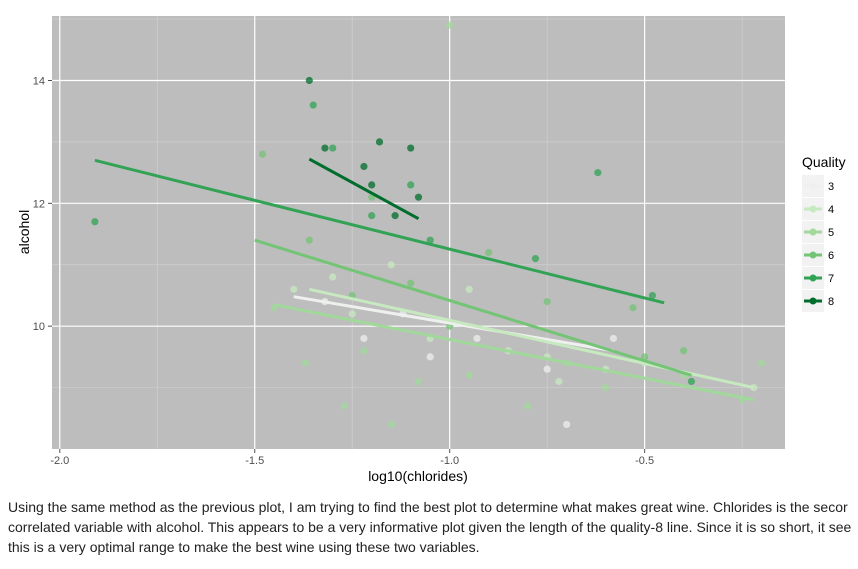  Describe the element at coordinates (831, 302) in the screenshot. I see `legend-label-quality-8: 8` at that location.